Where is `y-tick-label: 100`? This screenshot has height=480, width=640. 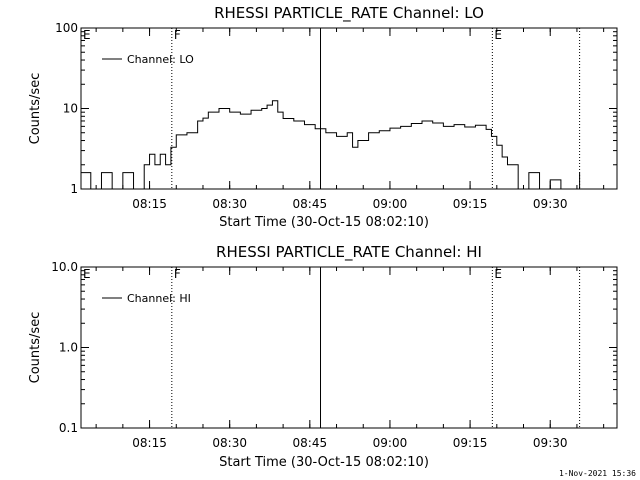
y-tick-label: 100 is located at coordinates (66, 28).